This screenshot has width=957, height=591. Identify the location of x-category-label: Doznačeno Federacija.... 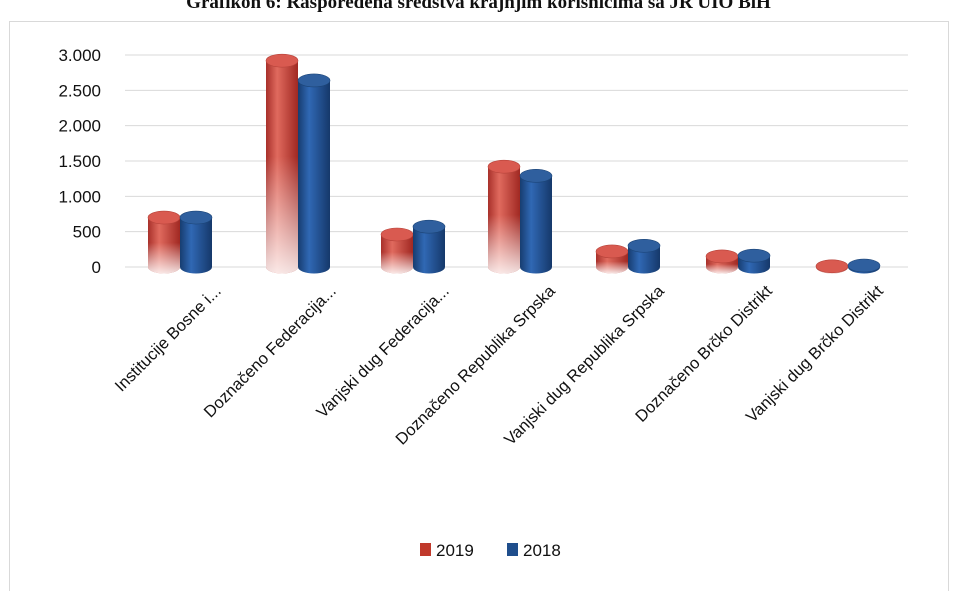
(270, 351).